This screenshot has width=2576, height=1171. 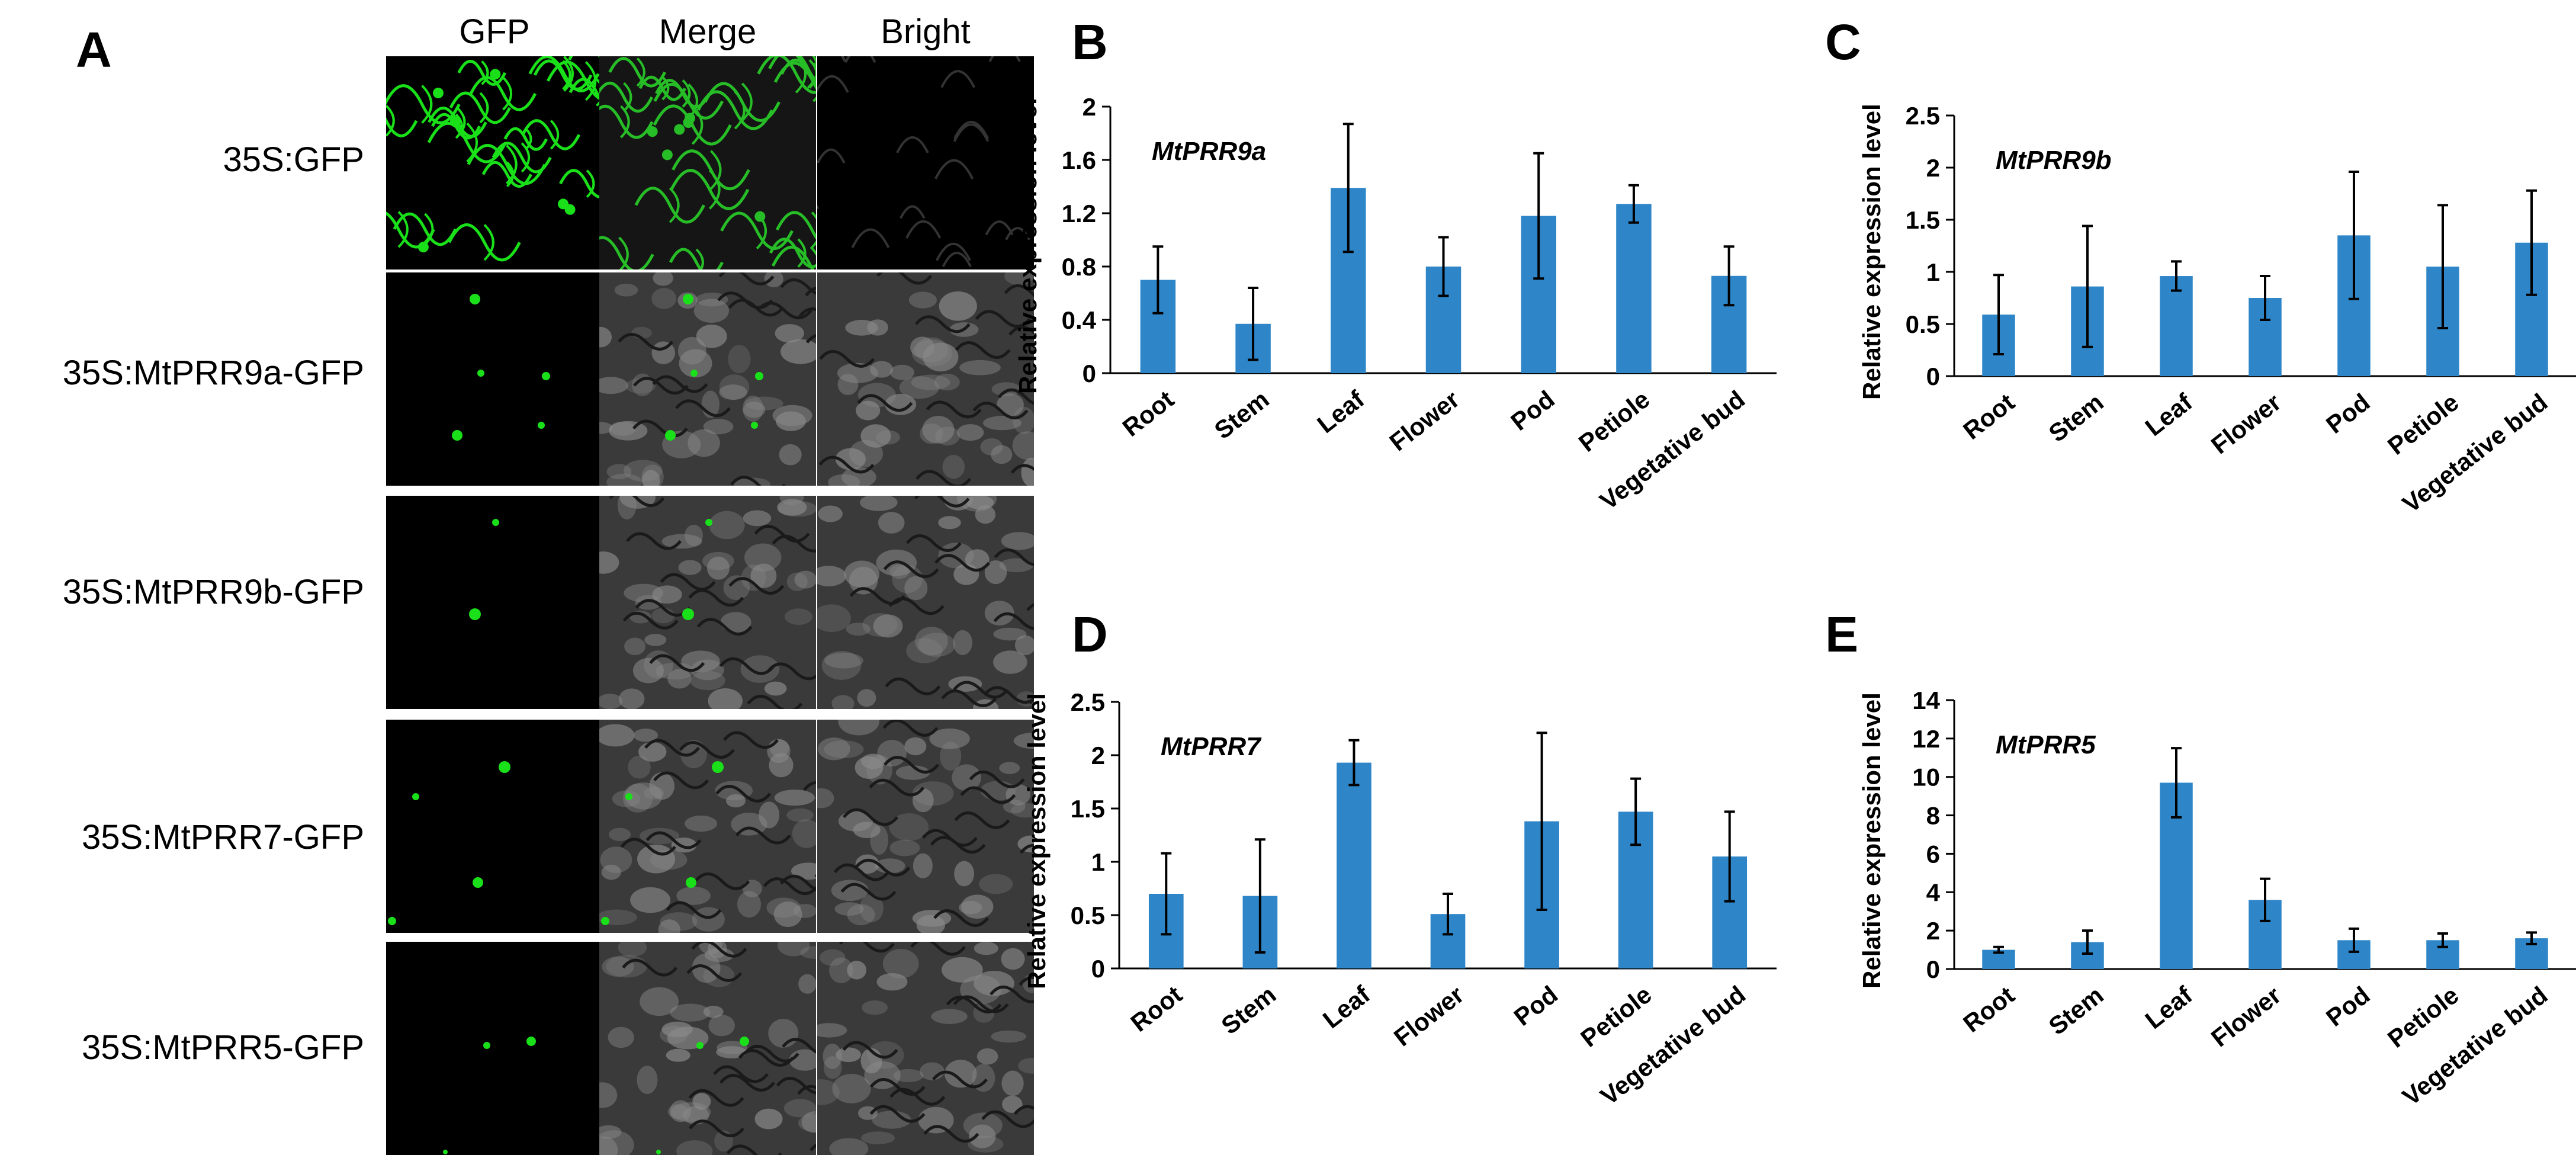 What do you see at coordinates (1933, 376) in the screenshot?
I see `chart-c-y-tick-label: 0` at bounding box center [1933, 376].